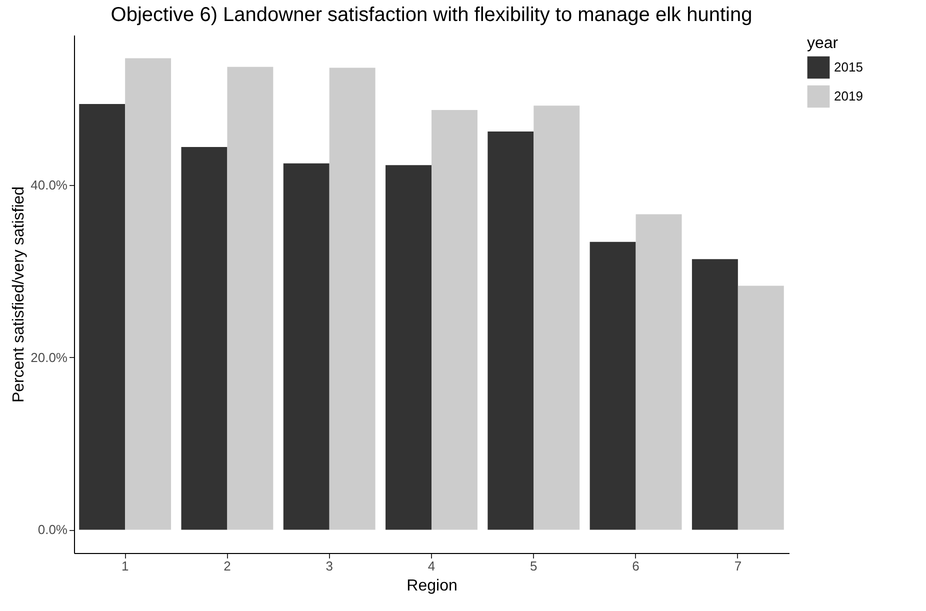 This screenshot has width=926, height=611. What do you see at coordinates (49, 184) in the screenshot?
I see `y-tick-label: 40.0%` at bounding box center [49, 184].